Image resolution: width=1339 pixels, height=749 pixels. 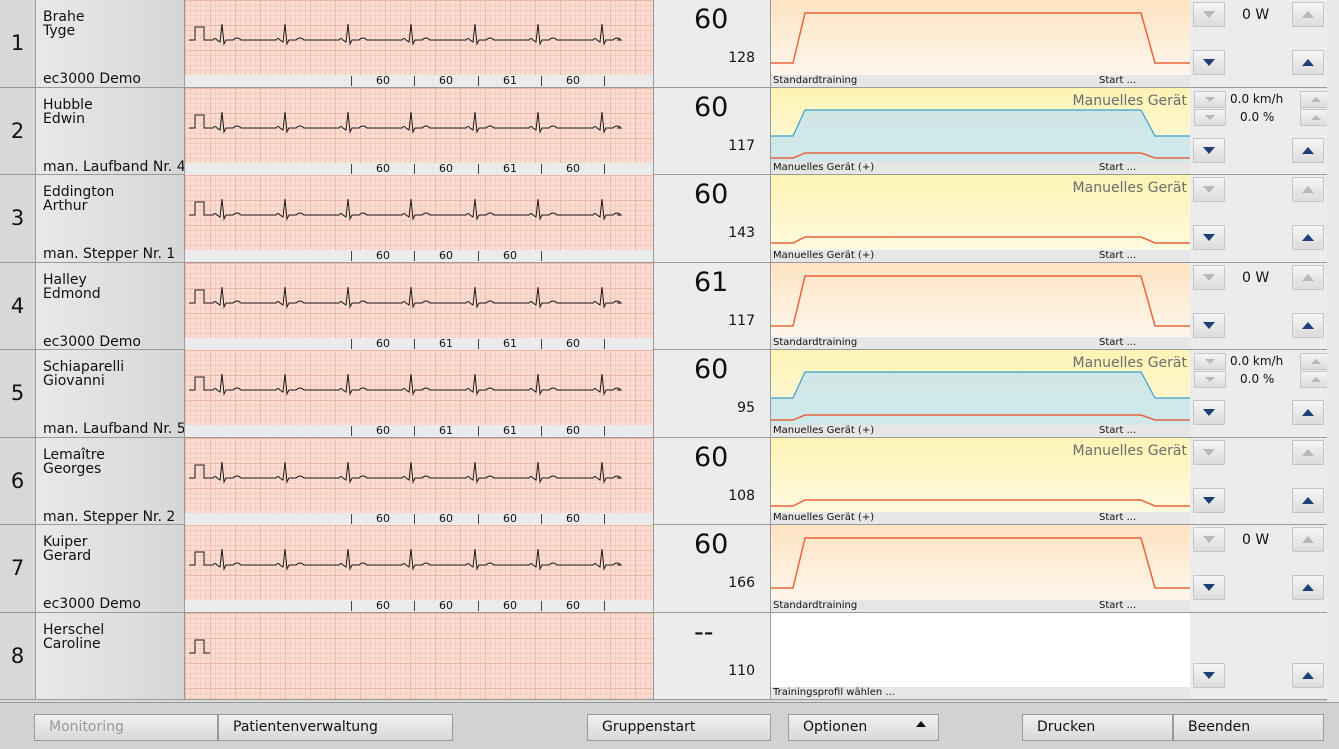 I want to click on patient-panel: Lemaître Georges man. Stepper Nr. 2, so click(x=110, y=481).